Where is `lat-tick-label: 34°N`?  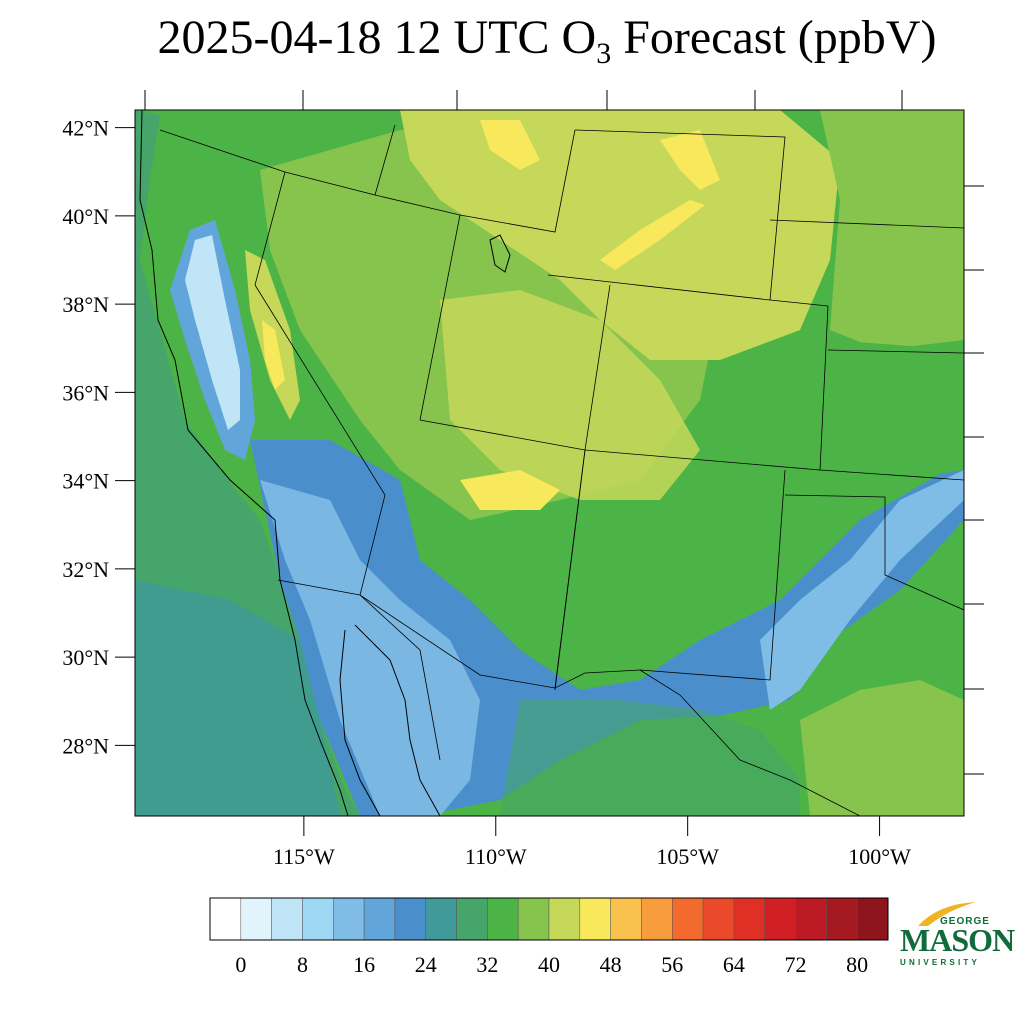 lat-tick-label: 34°N is located at coordinates (85, 481).